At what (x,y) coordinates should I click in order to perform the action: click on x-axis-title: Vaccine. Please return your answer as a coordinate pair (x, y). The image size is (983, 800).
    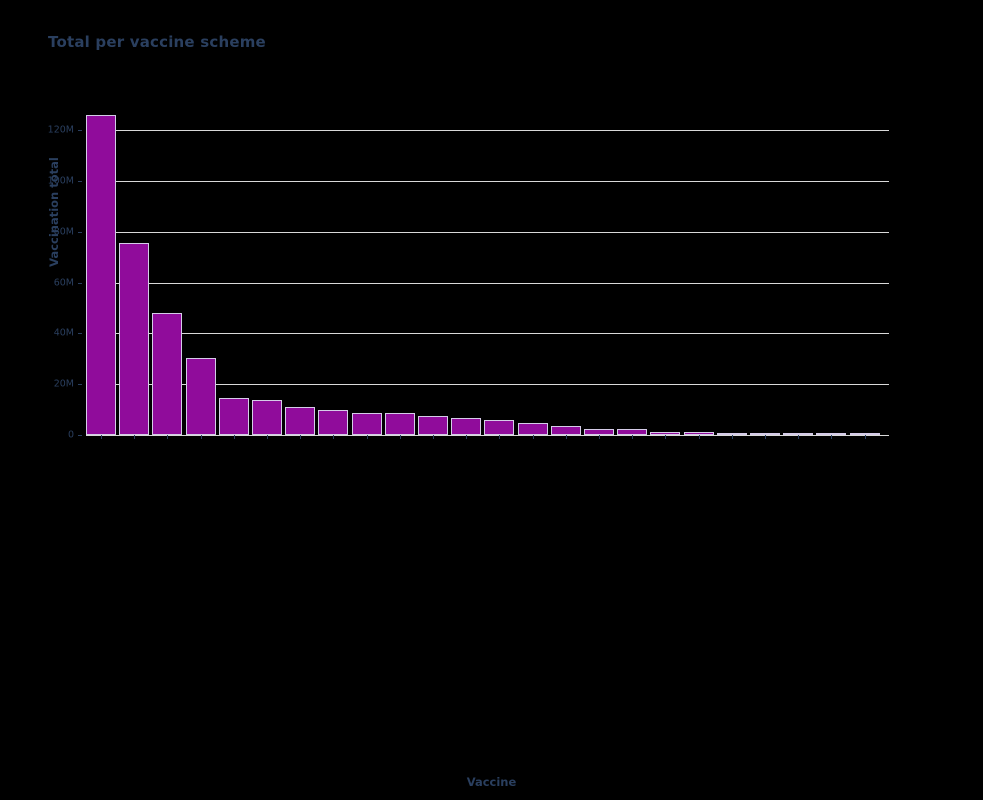
    Looking at the image, I should click on (491, 782).